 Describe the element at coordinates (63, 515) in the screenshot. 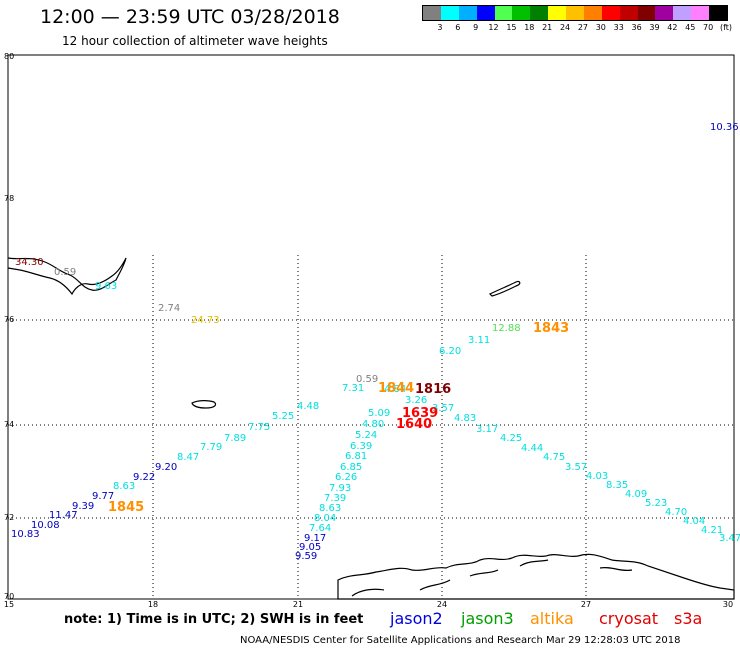

I see `swh-value: 11.47` at that location.